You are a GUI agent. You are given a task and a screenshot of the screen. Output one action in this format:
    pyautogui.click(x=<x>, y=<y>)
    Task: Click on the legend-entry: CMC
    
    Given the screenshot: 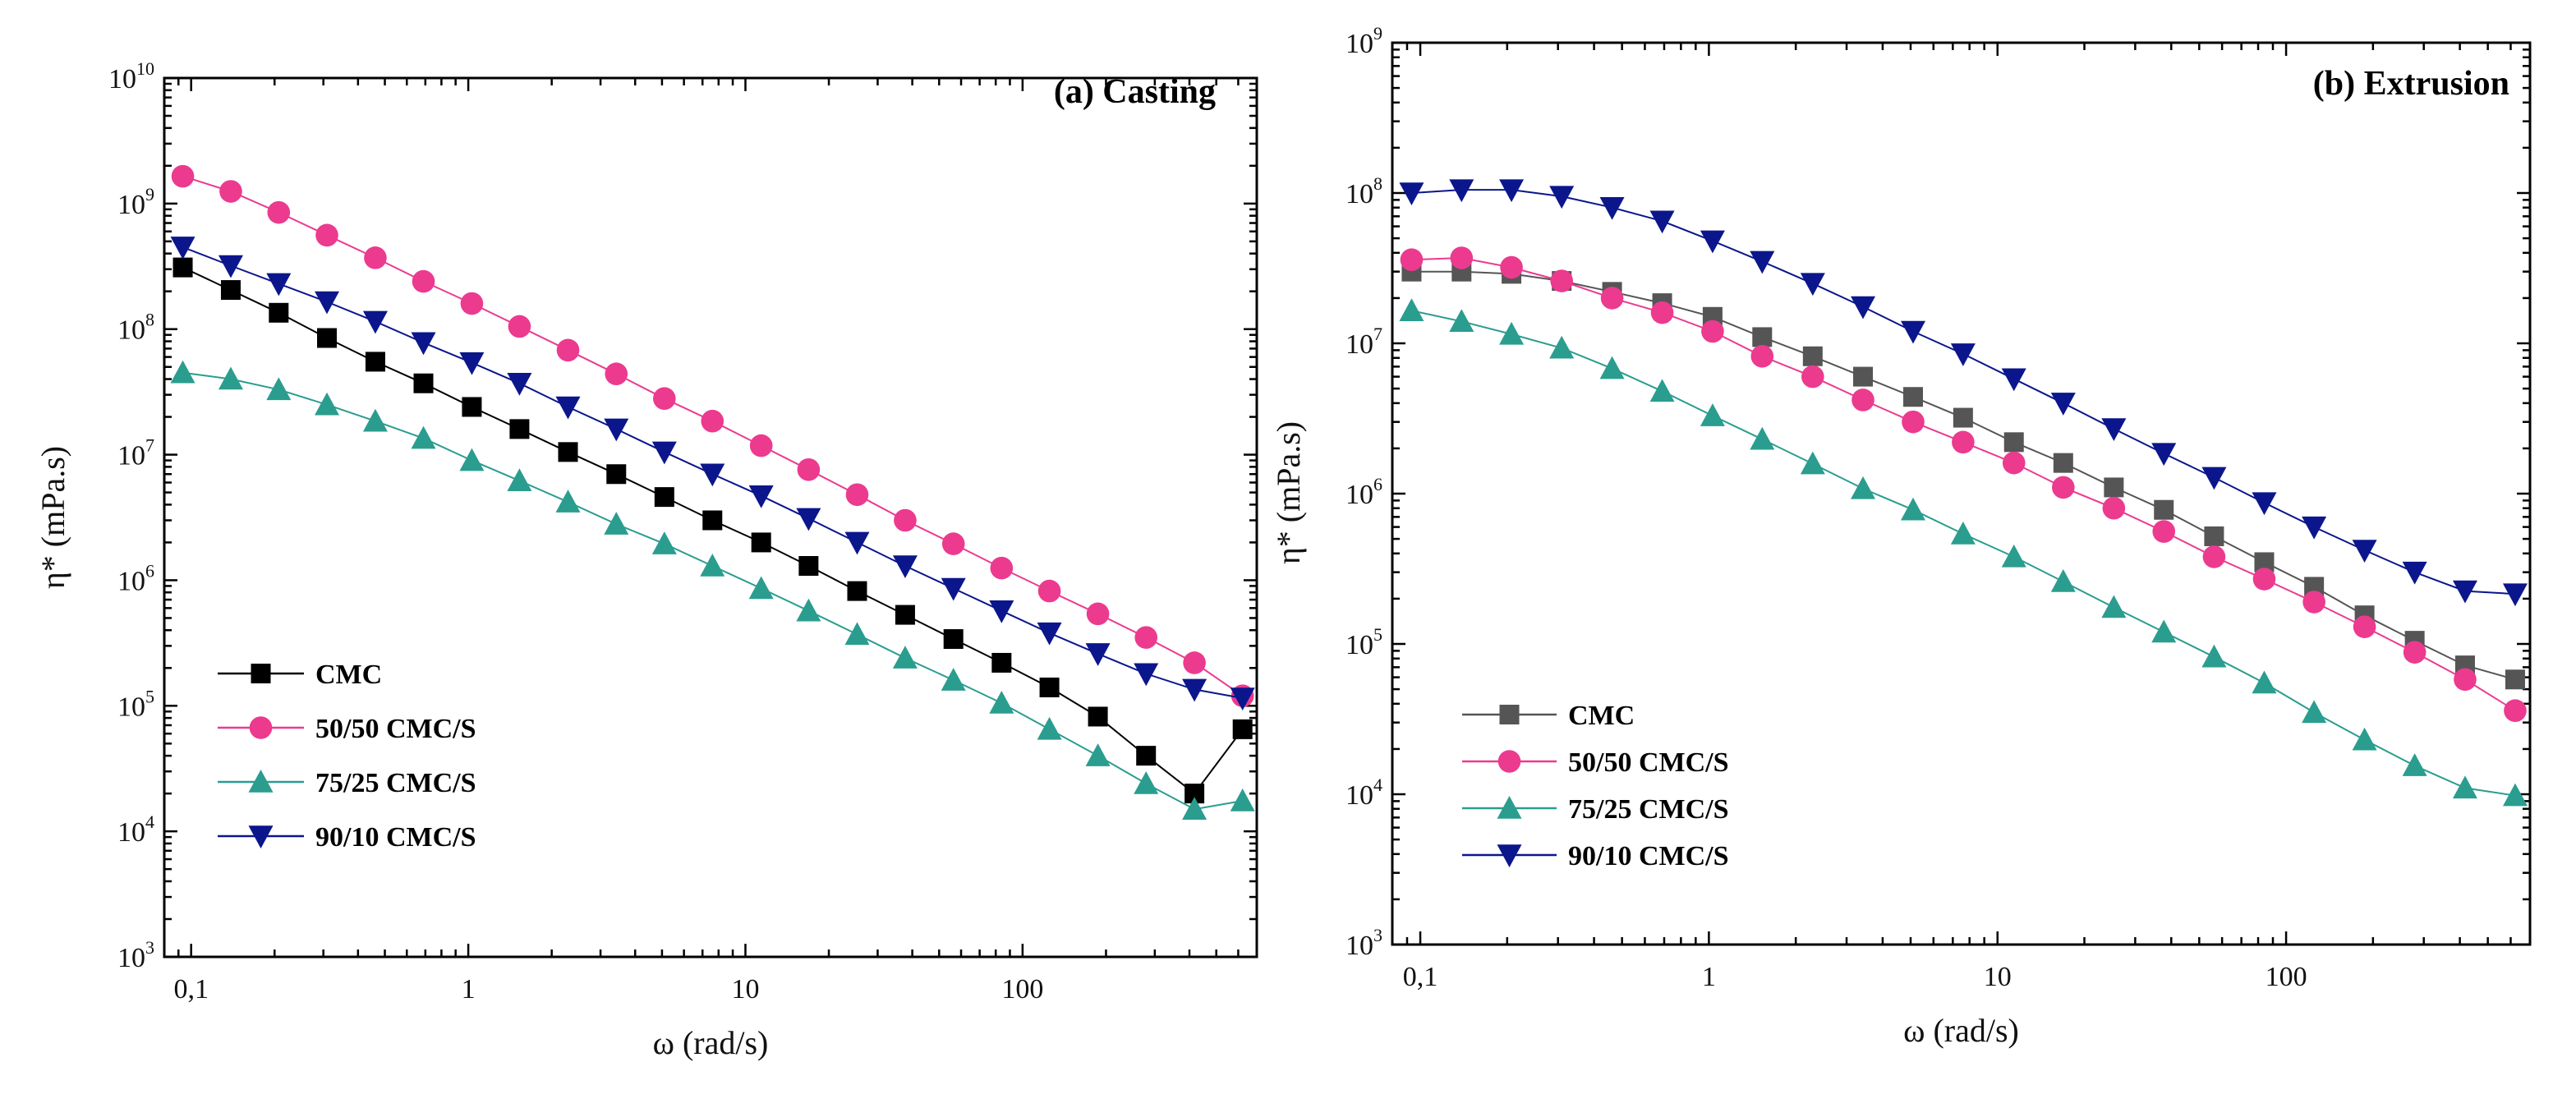 What is the action you would take?
    pyautogui.click(x=1548, y=716)
    